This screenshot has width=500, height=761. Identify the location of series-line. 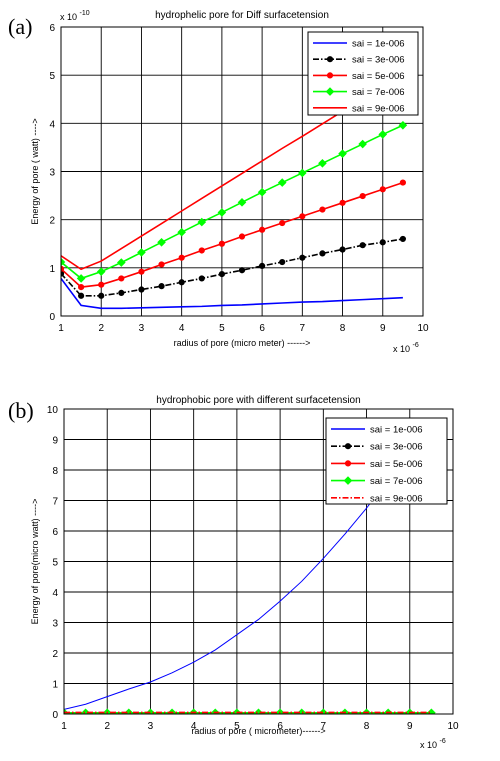
(232, 234).